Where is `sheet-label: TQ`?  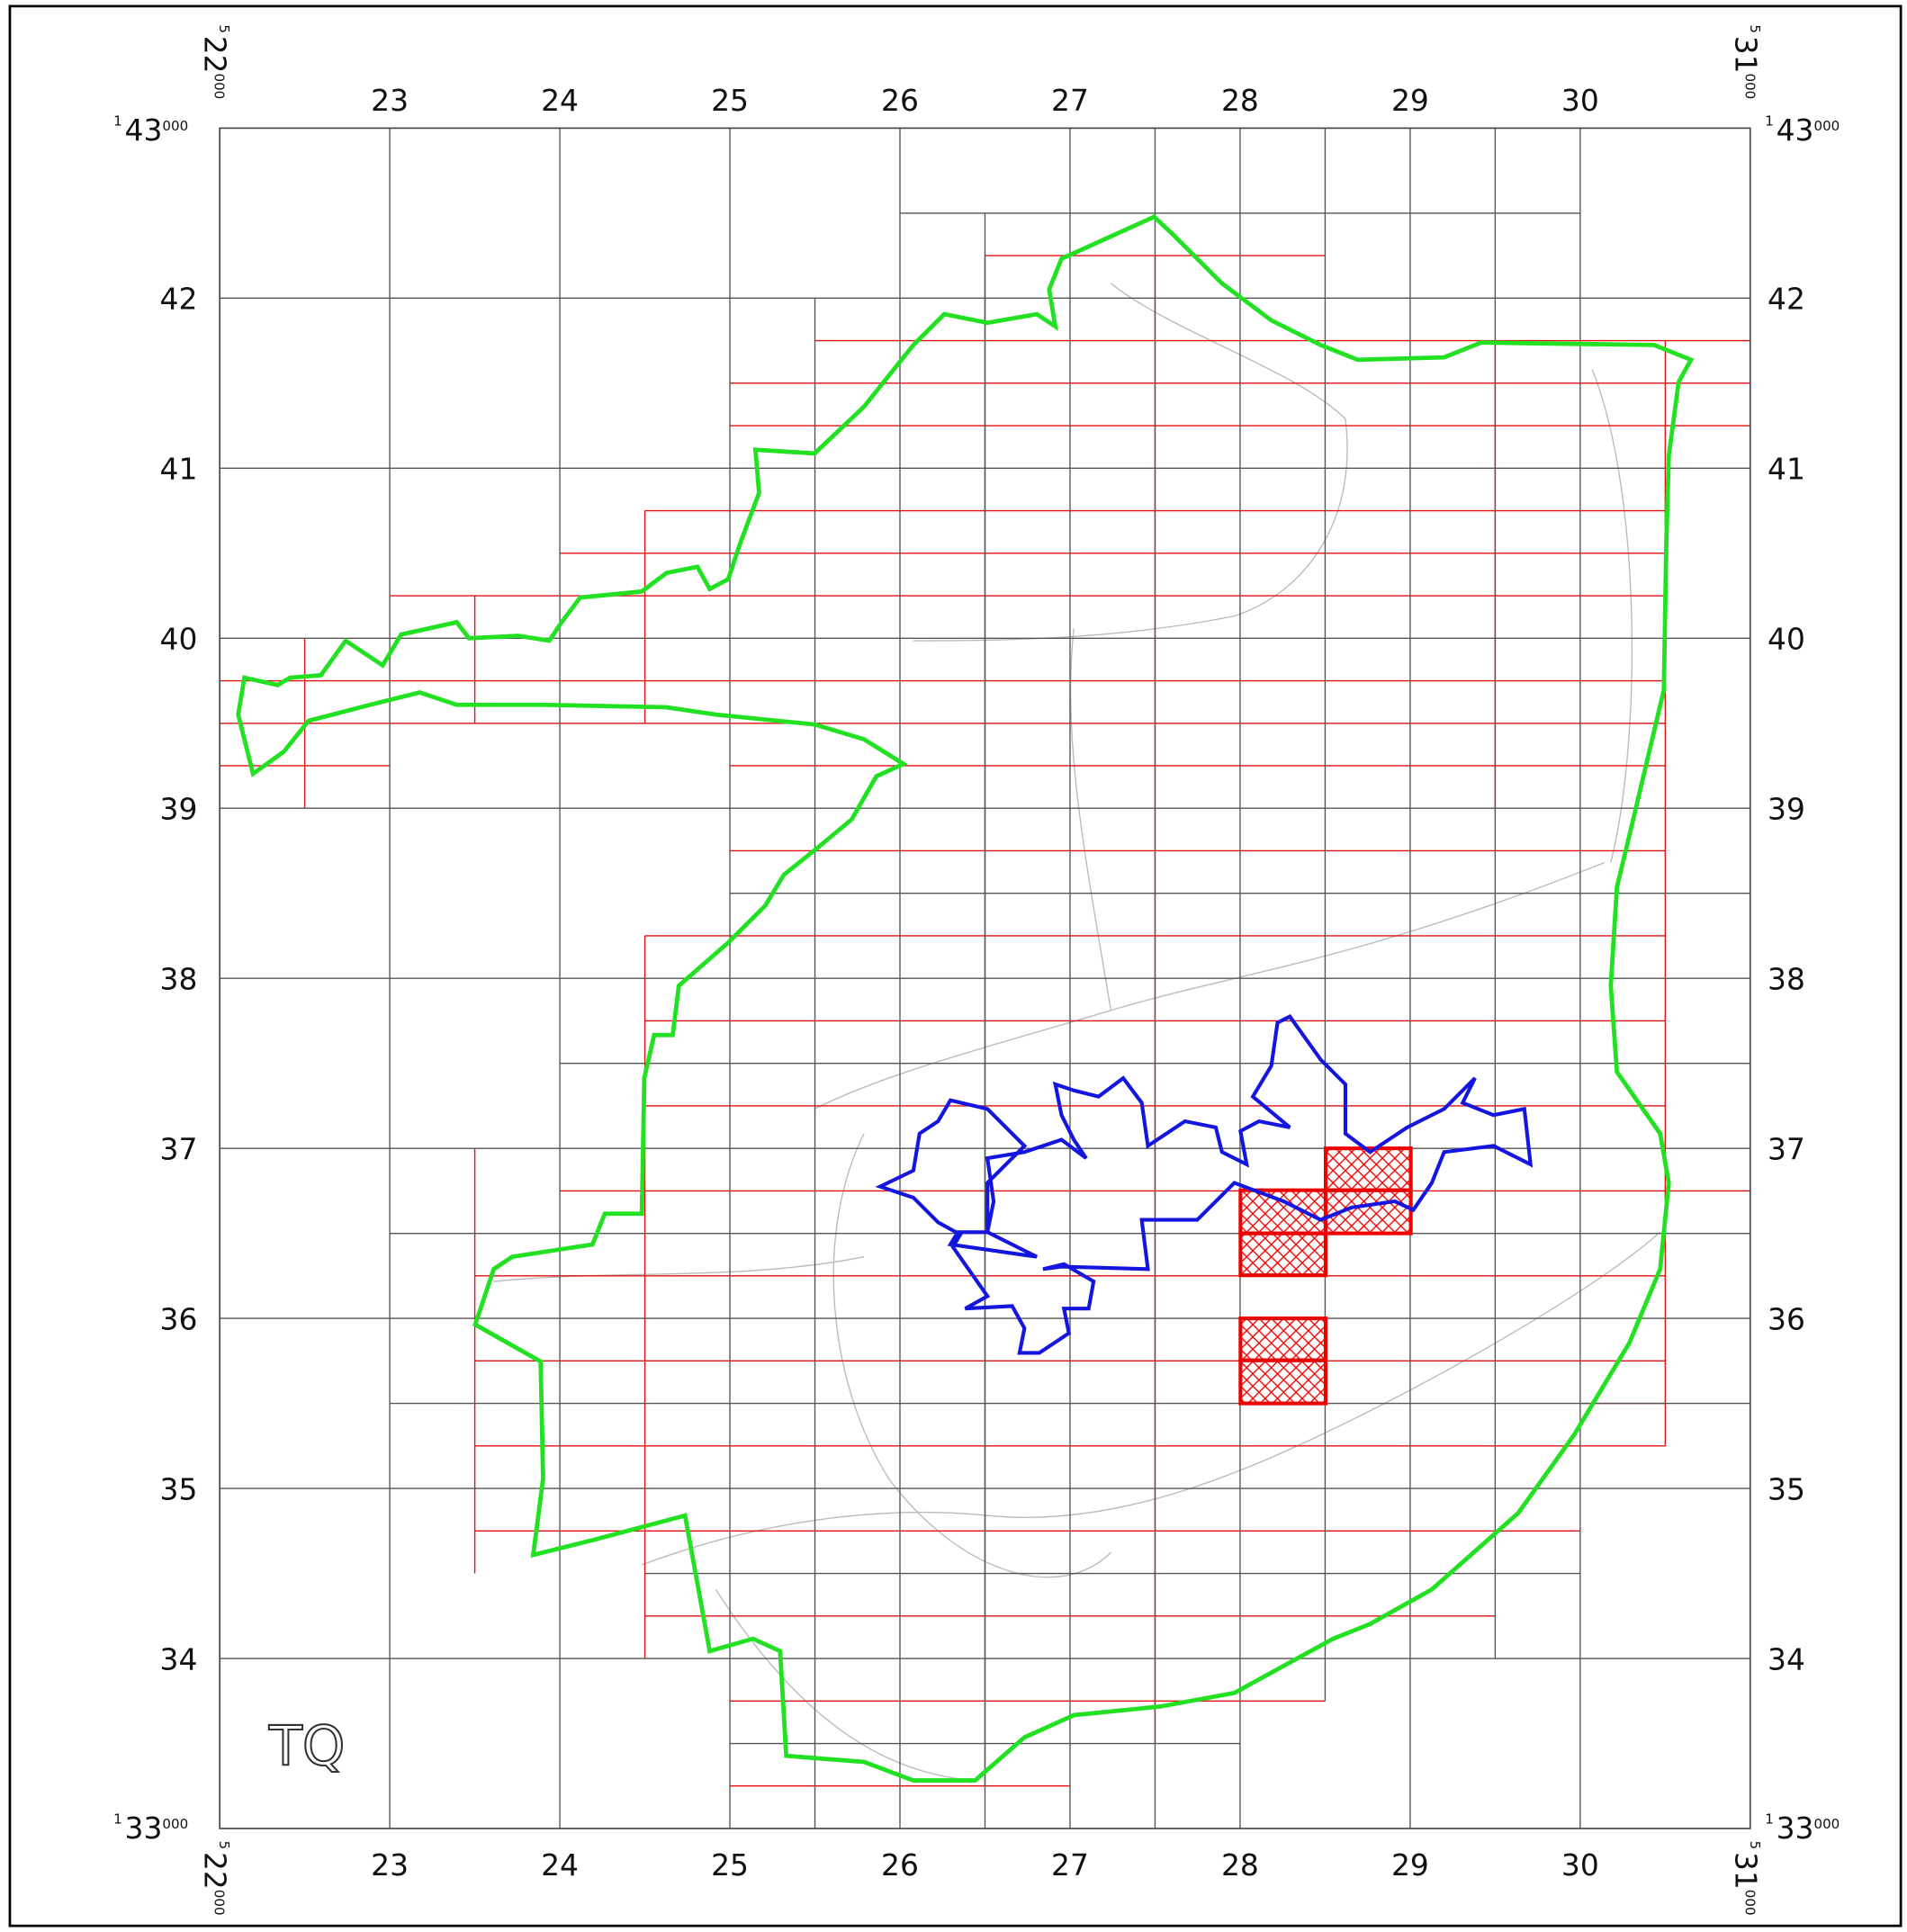 sheet-label: TQ is located at coordinates (306, 1746).